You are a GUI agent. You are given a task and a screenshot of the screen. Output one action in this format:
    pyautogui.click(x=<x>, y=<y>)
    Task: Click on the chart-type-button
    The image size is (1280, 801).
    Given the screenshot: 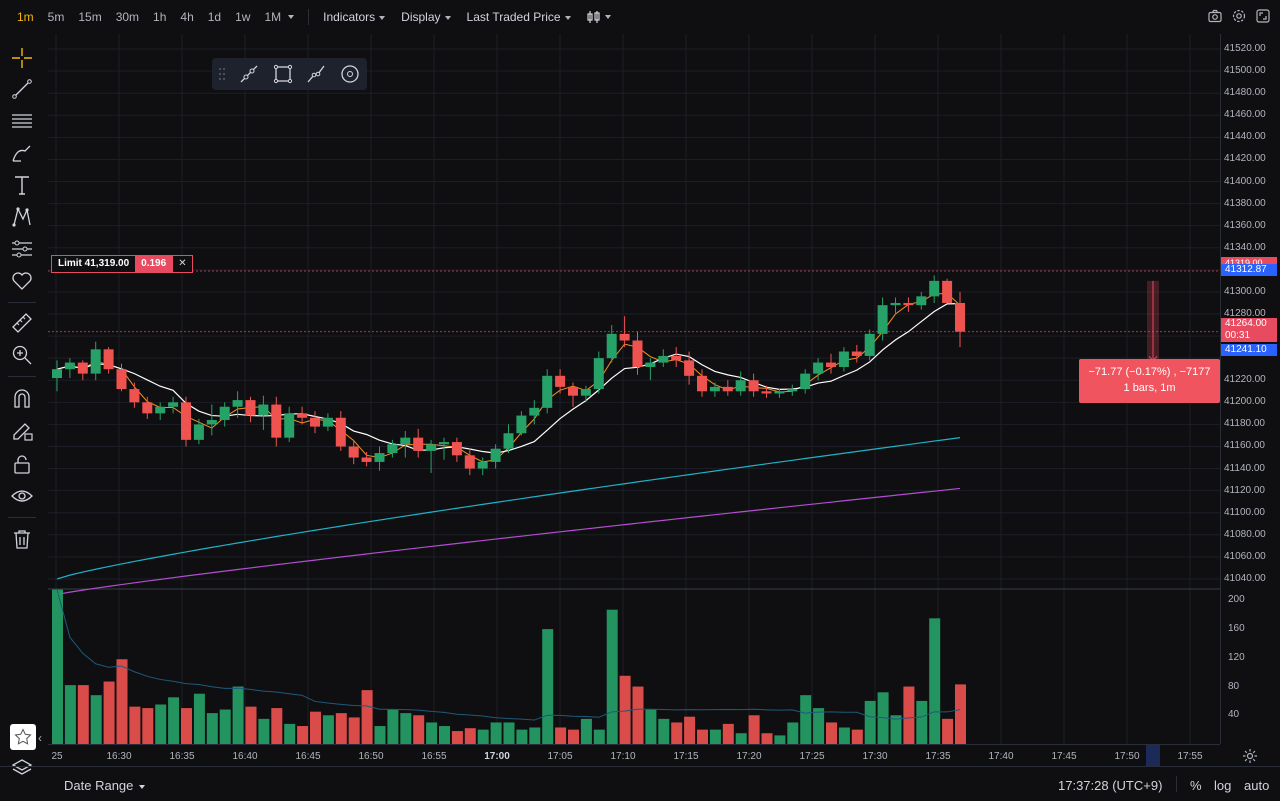 What is the action you would take?
    pyautogui.click(x=599, y=17)
    